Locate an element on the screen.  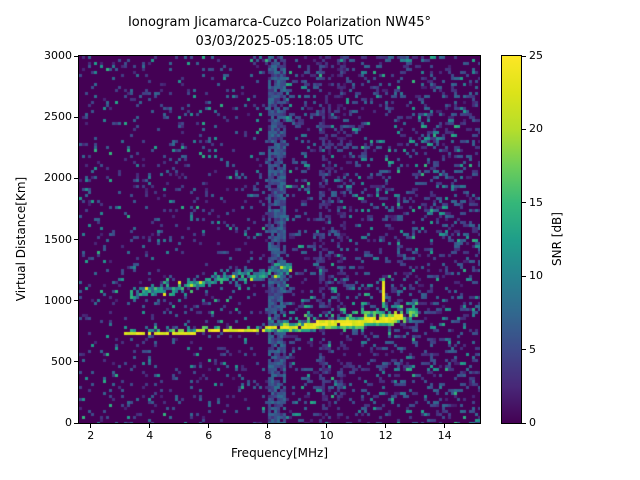
y-tick-label: 1500 is located at coordinates (58, 239).